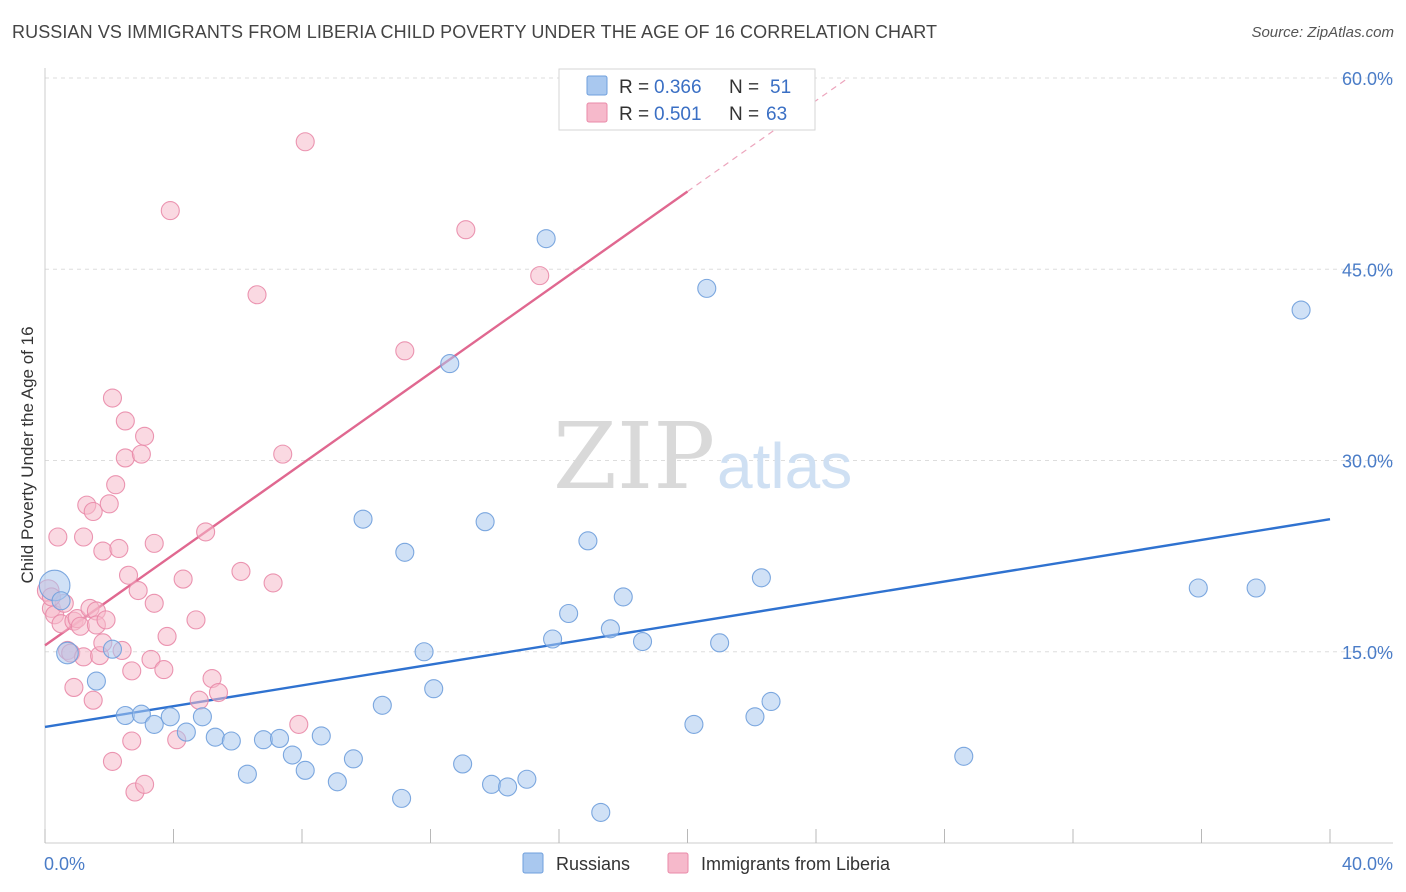 The image size is (1406, 892). I want to click on watermark-atlas: atlas, so click(784, 466).